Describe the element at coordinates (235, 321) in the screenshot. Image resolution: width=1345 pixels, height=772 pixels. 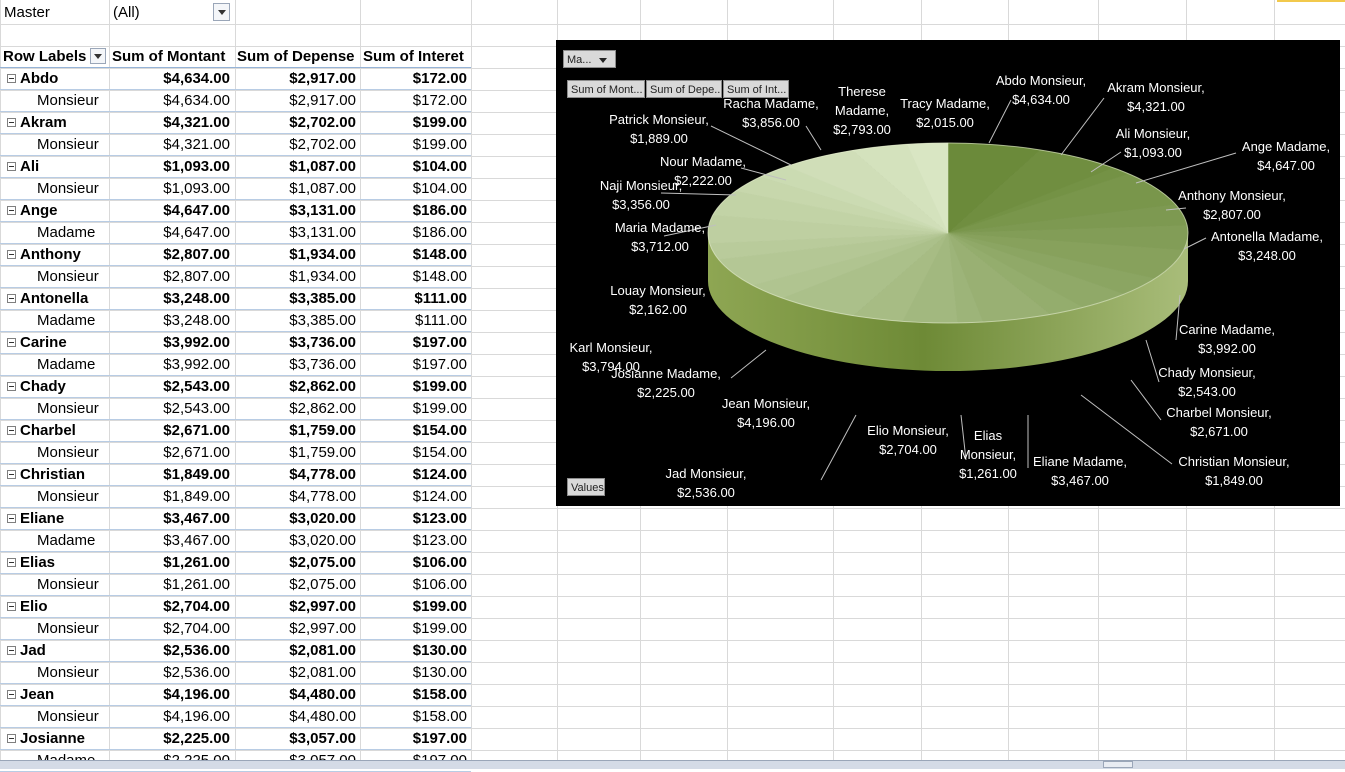
I see `pivot-detail-row: Madame $3,248.00 $3,385.00 $111.00` at that location.